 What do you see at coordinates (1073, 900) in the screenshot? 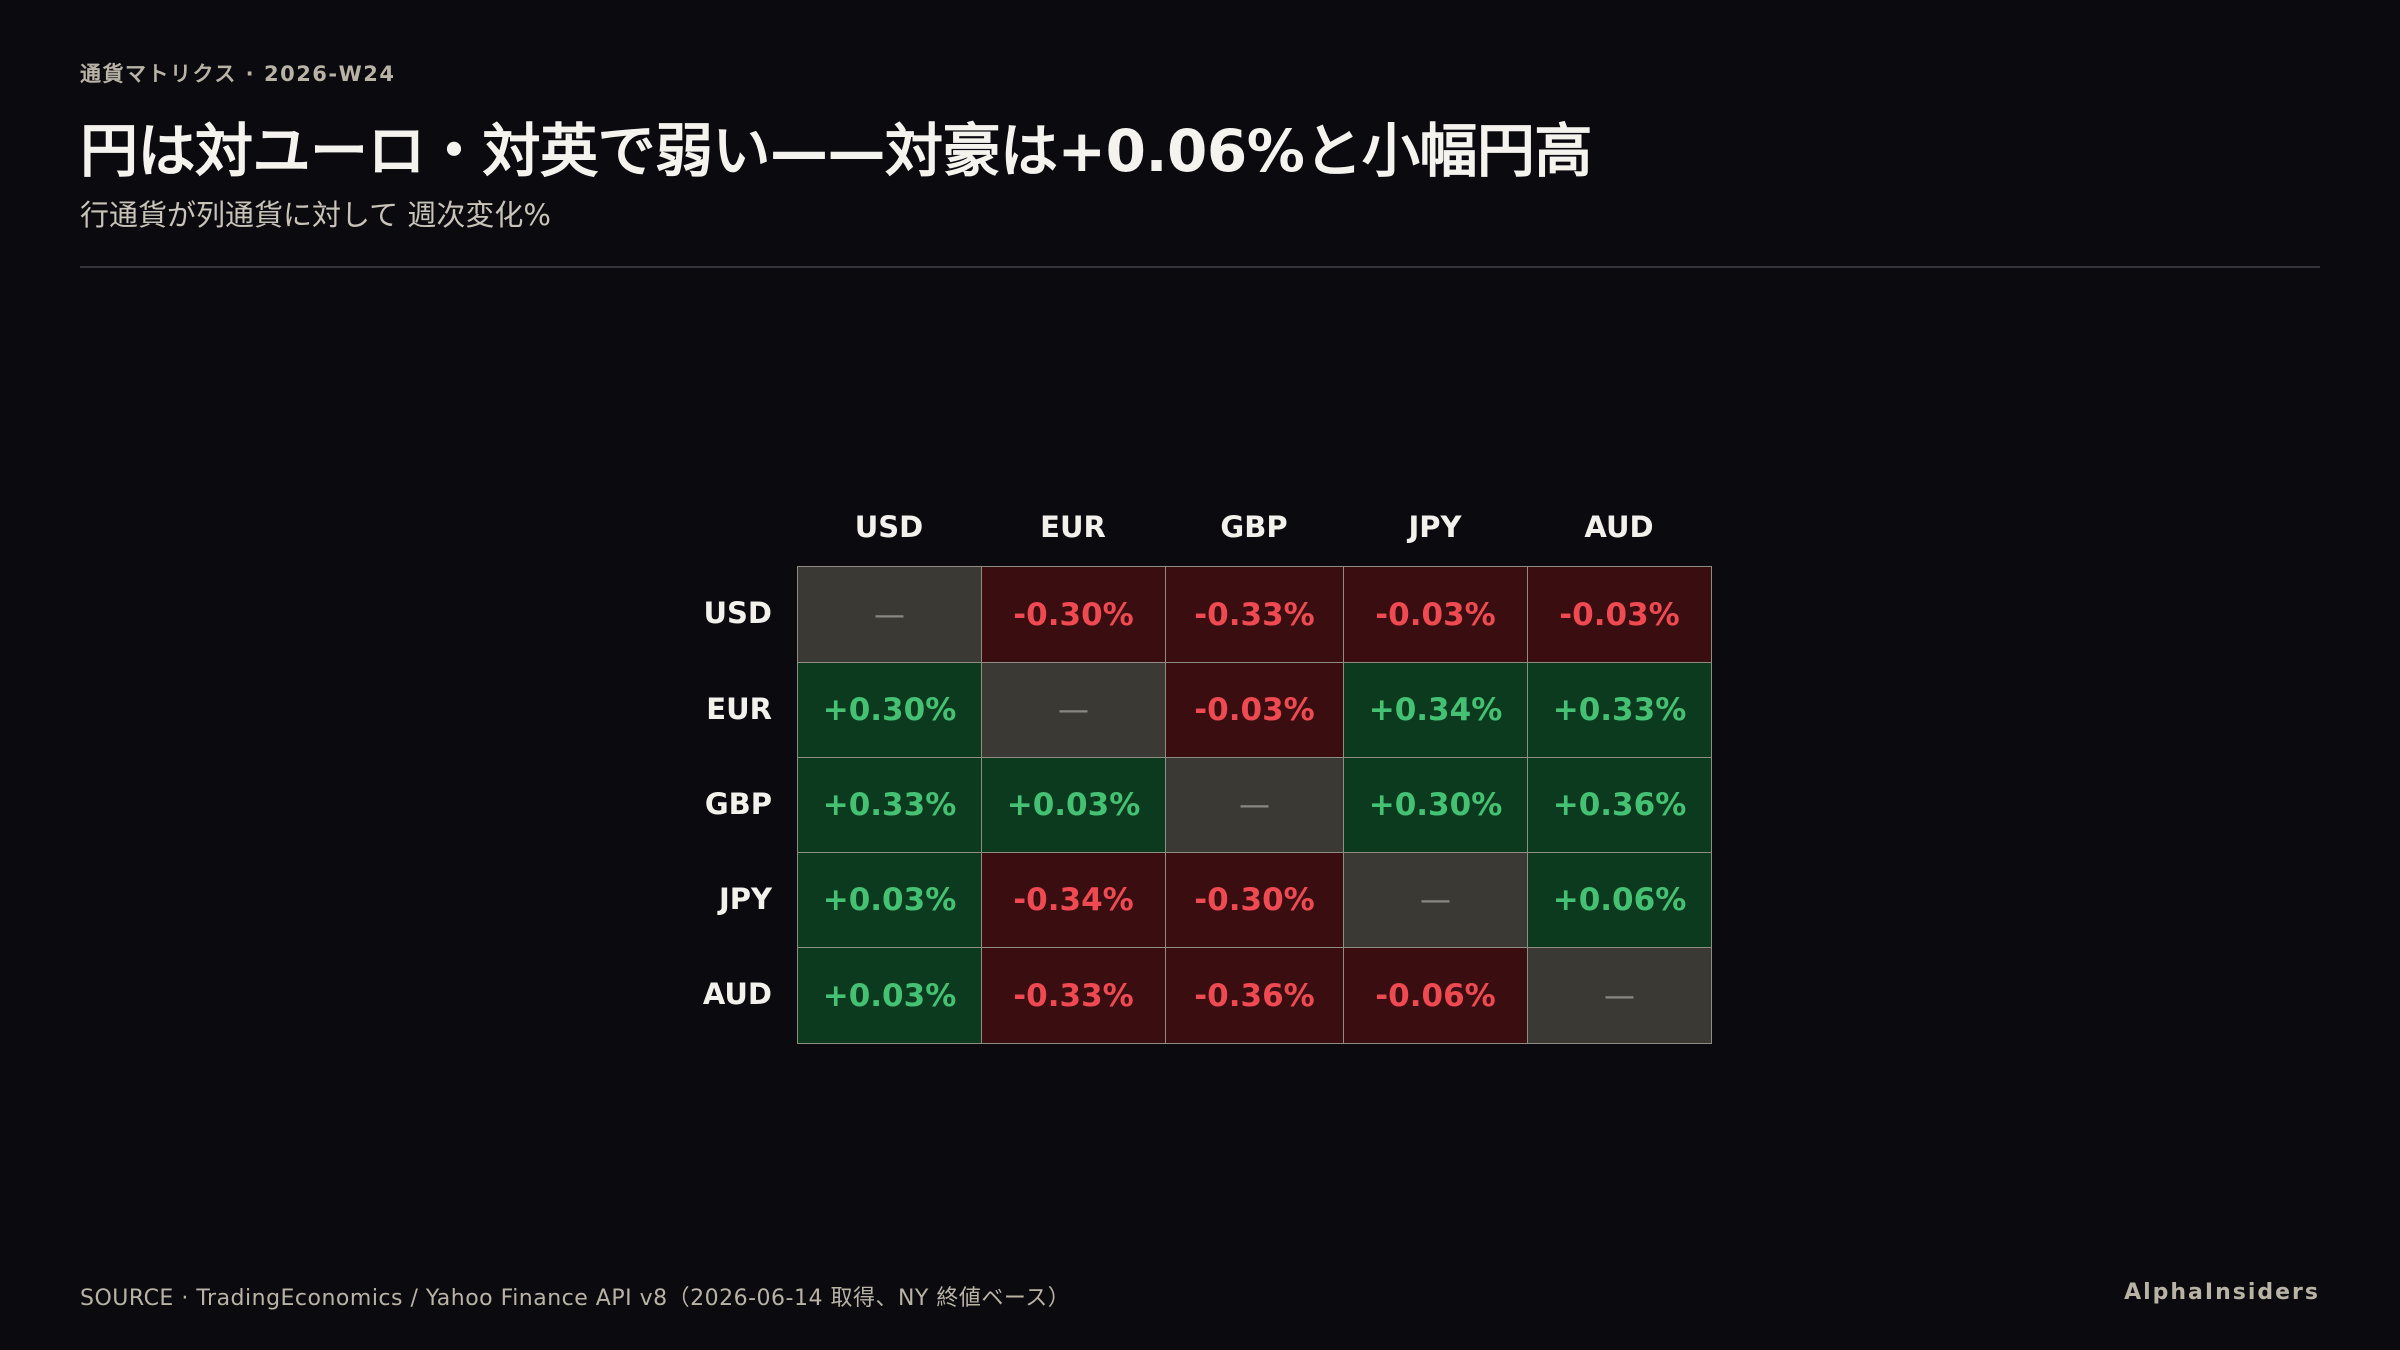
I see `heatmap-cell-jpy-eur: -0.34%` at bounding box center [1073, 900].